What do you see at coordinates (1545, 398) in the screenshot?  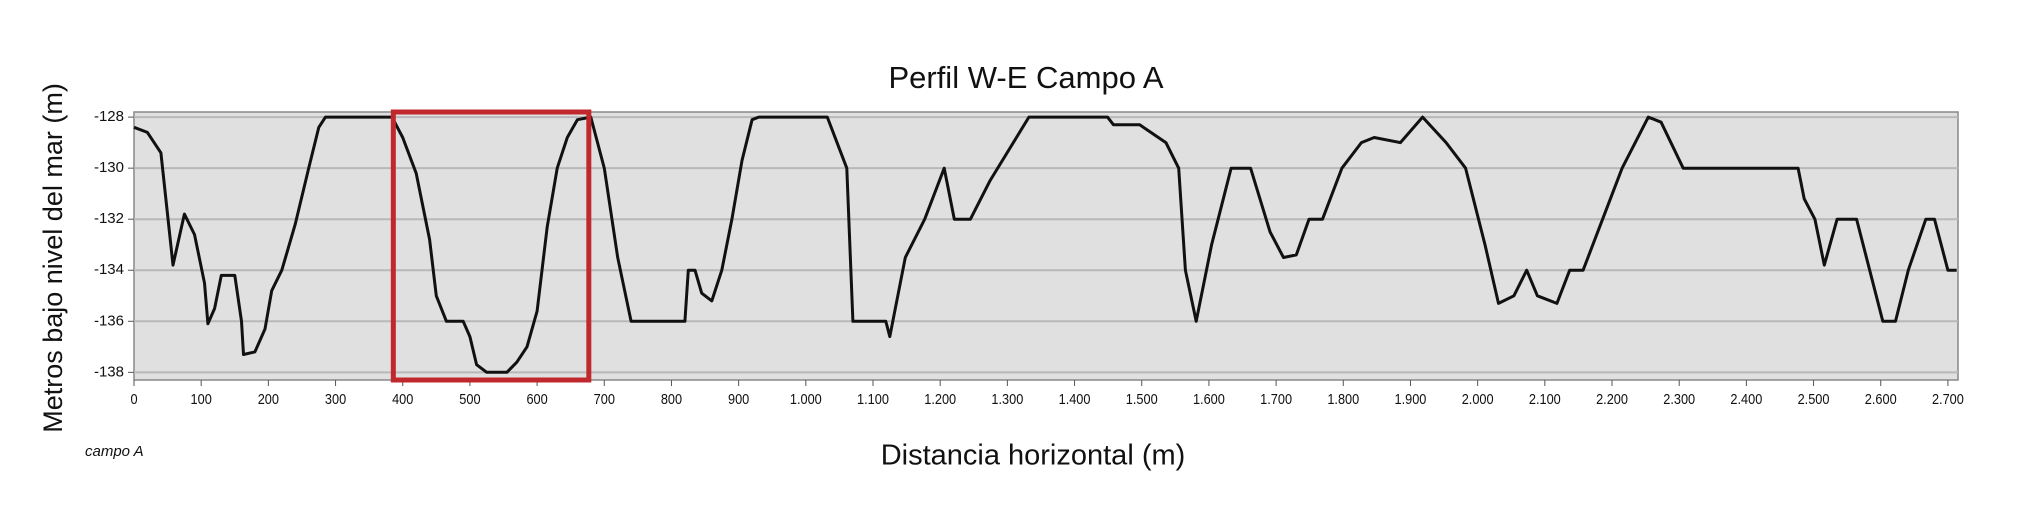 I see `x-tick-label: 2.100` at bounding box center [1545, 398].